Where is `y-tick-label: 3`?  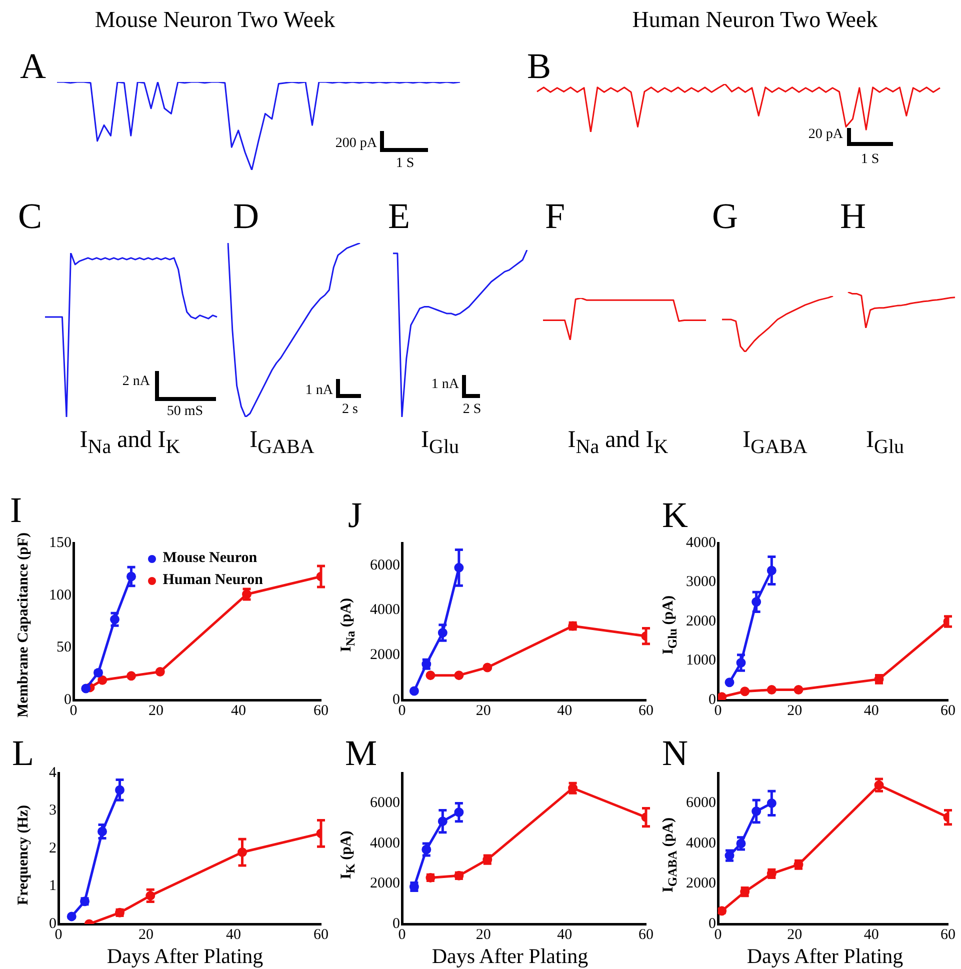 y-tick-label: 3 is located at coordinates (52, 810).